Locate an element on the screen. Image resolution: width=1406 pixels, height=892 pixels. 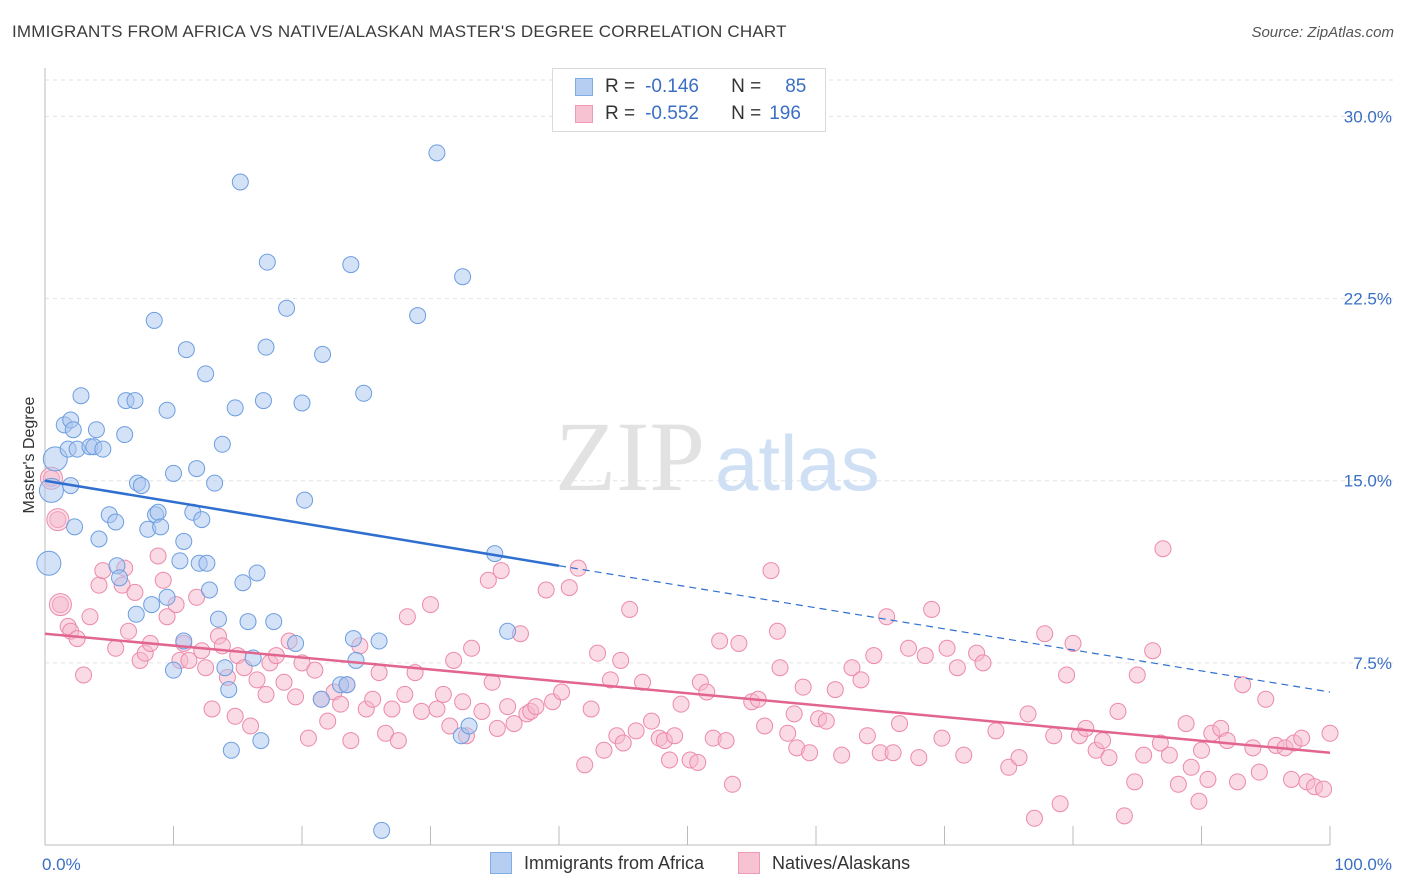
x-tick-label: 0.0% is located at coordinates (61, 864).